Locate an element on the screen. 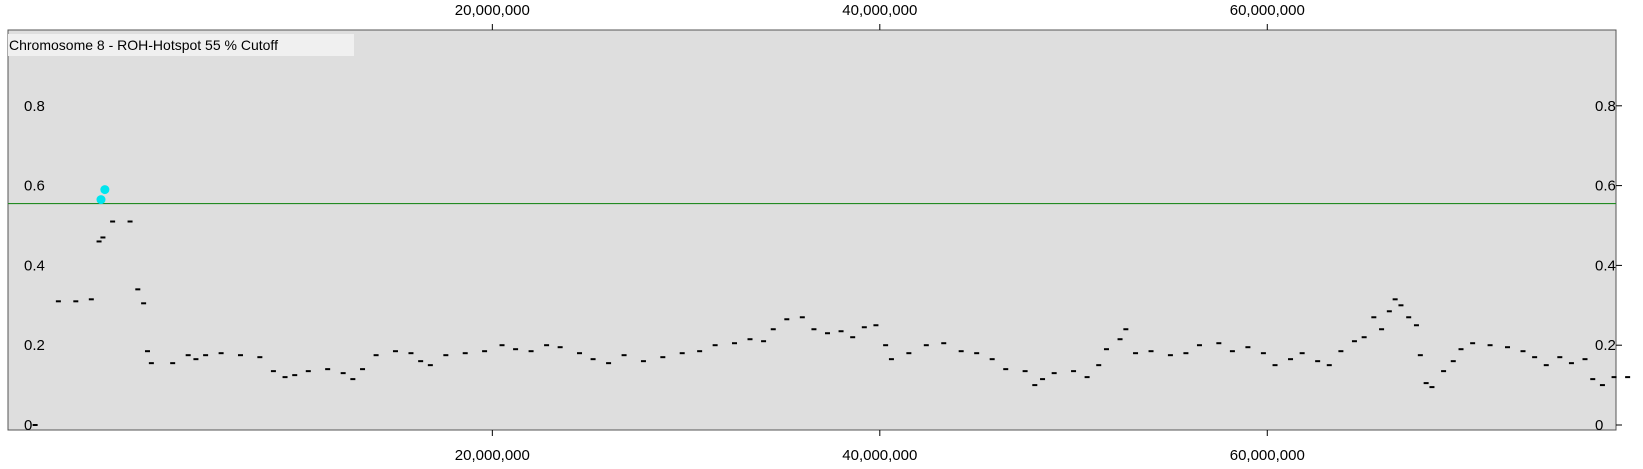 This screenshot has height=469, width=1643. y-tick-label-right: 0.2 is located at coordinates (1605, 345).